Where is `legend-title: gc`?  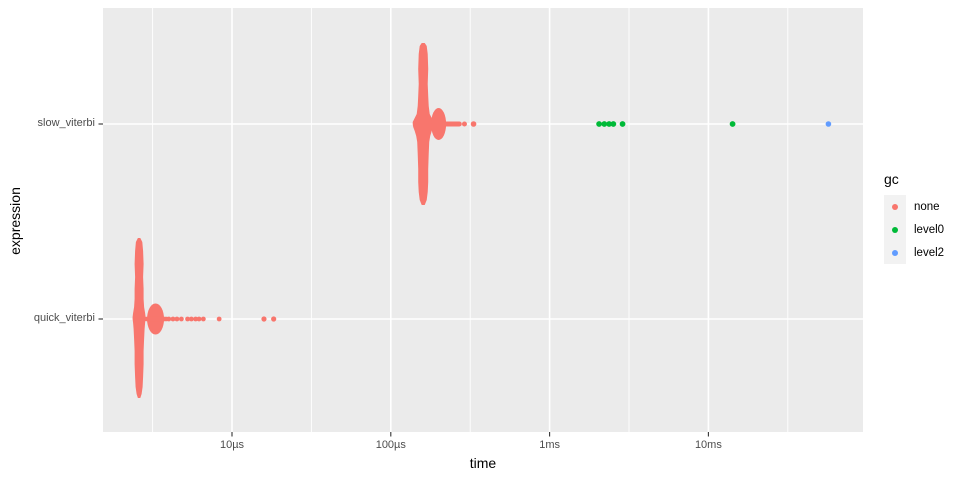 legend-title: gc is located at coordinates (891, 179).